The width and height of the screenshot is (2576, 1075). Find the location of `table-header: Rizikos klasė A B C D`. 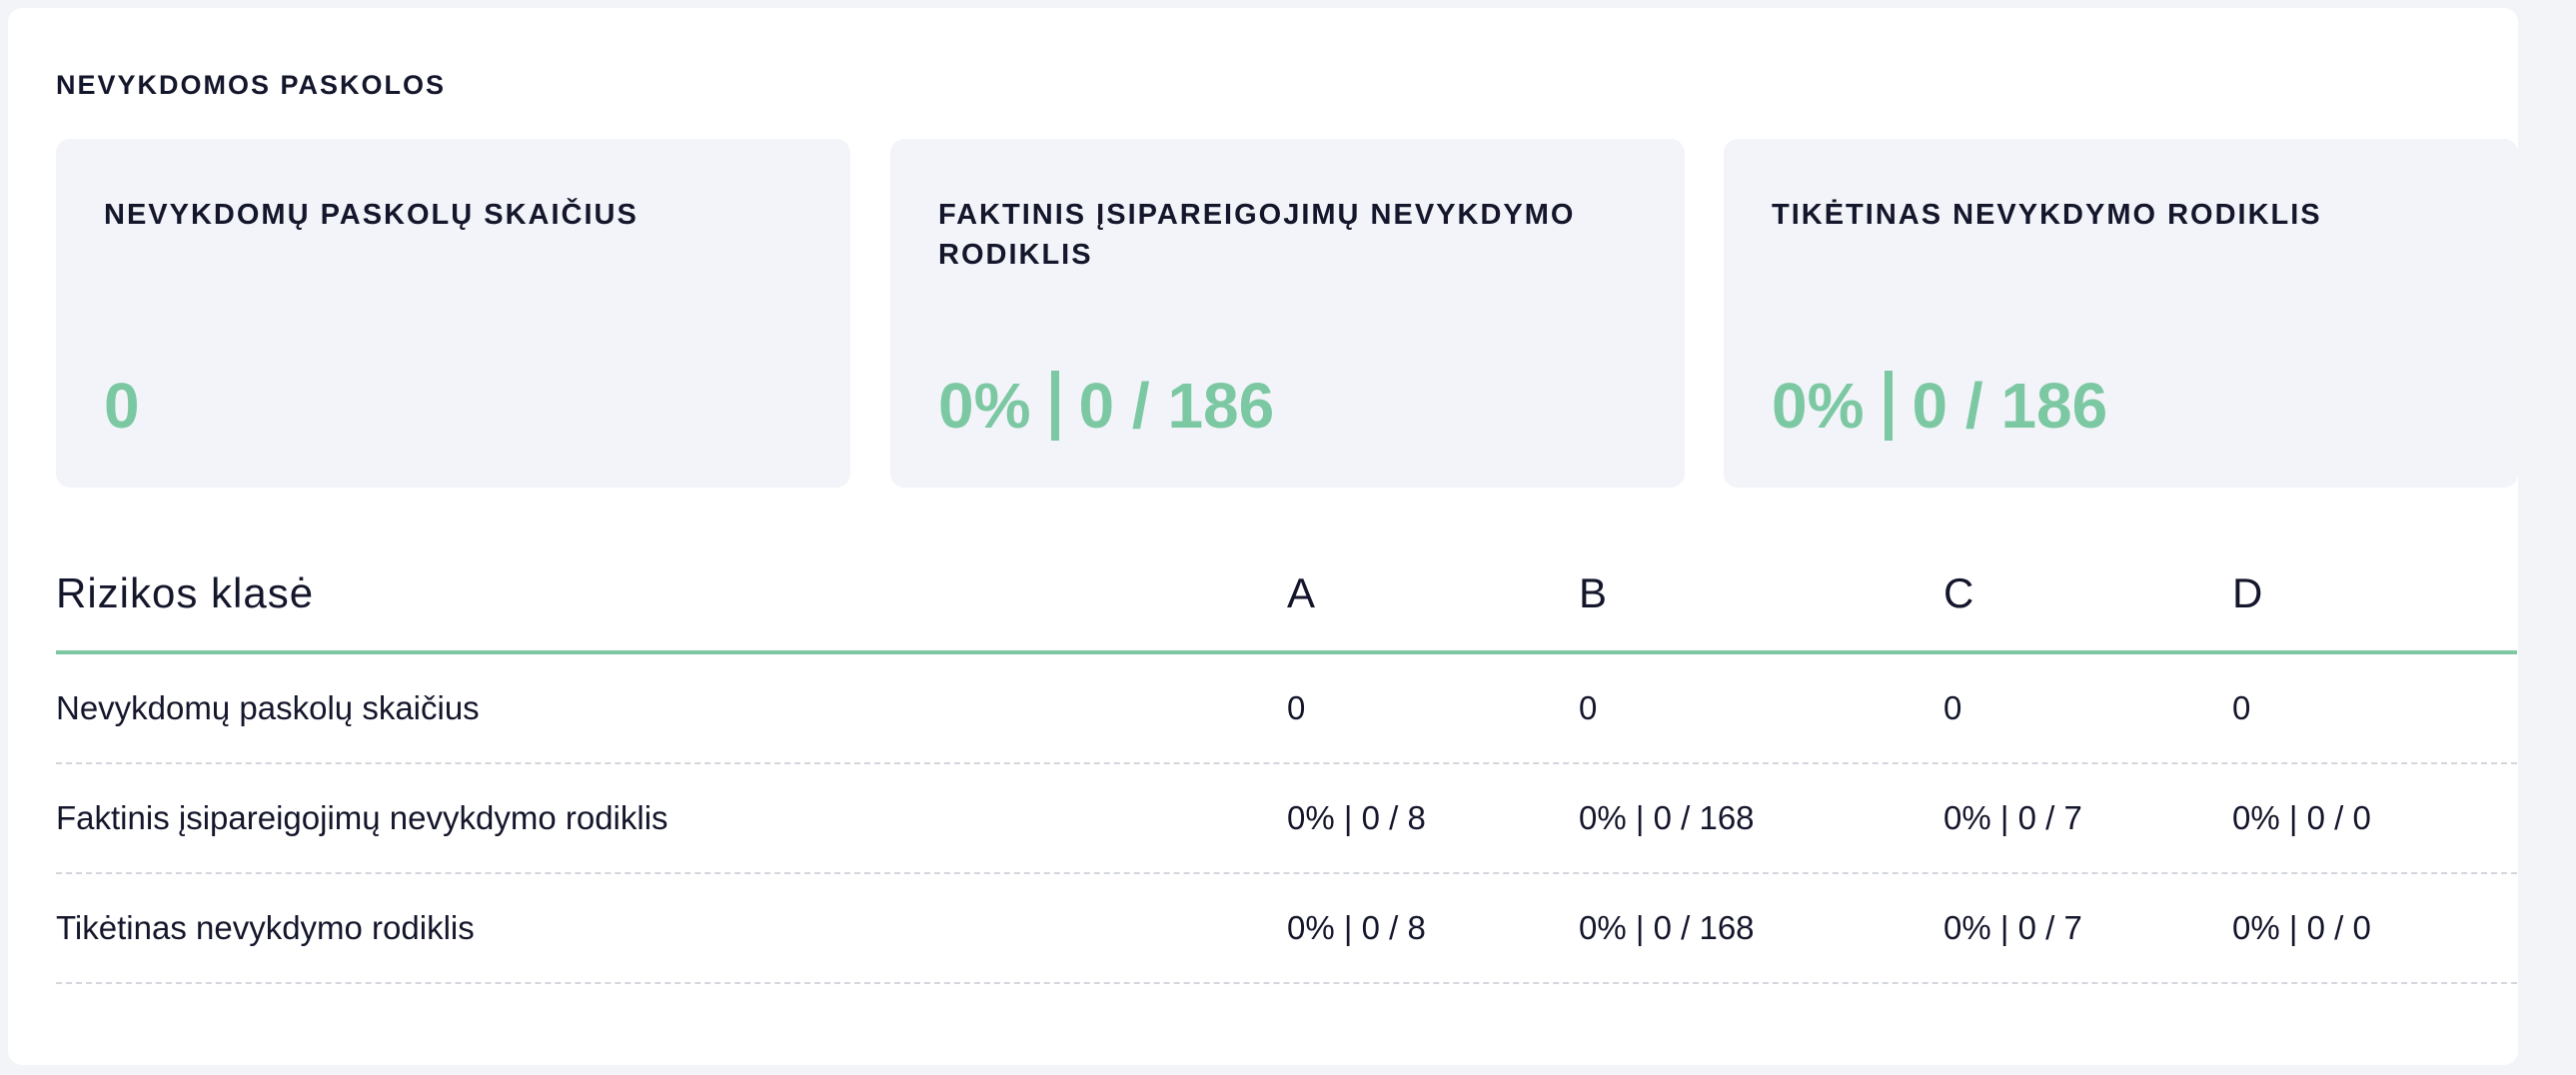

table-header: Rizikos klasė A B C D is located at coordinates (1286, 600).